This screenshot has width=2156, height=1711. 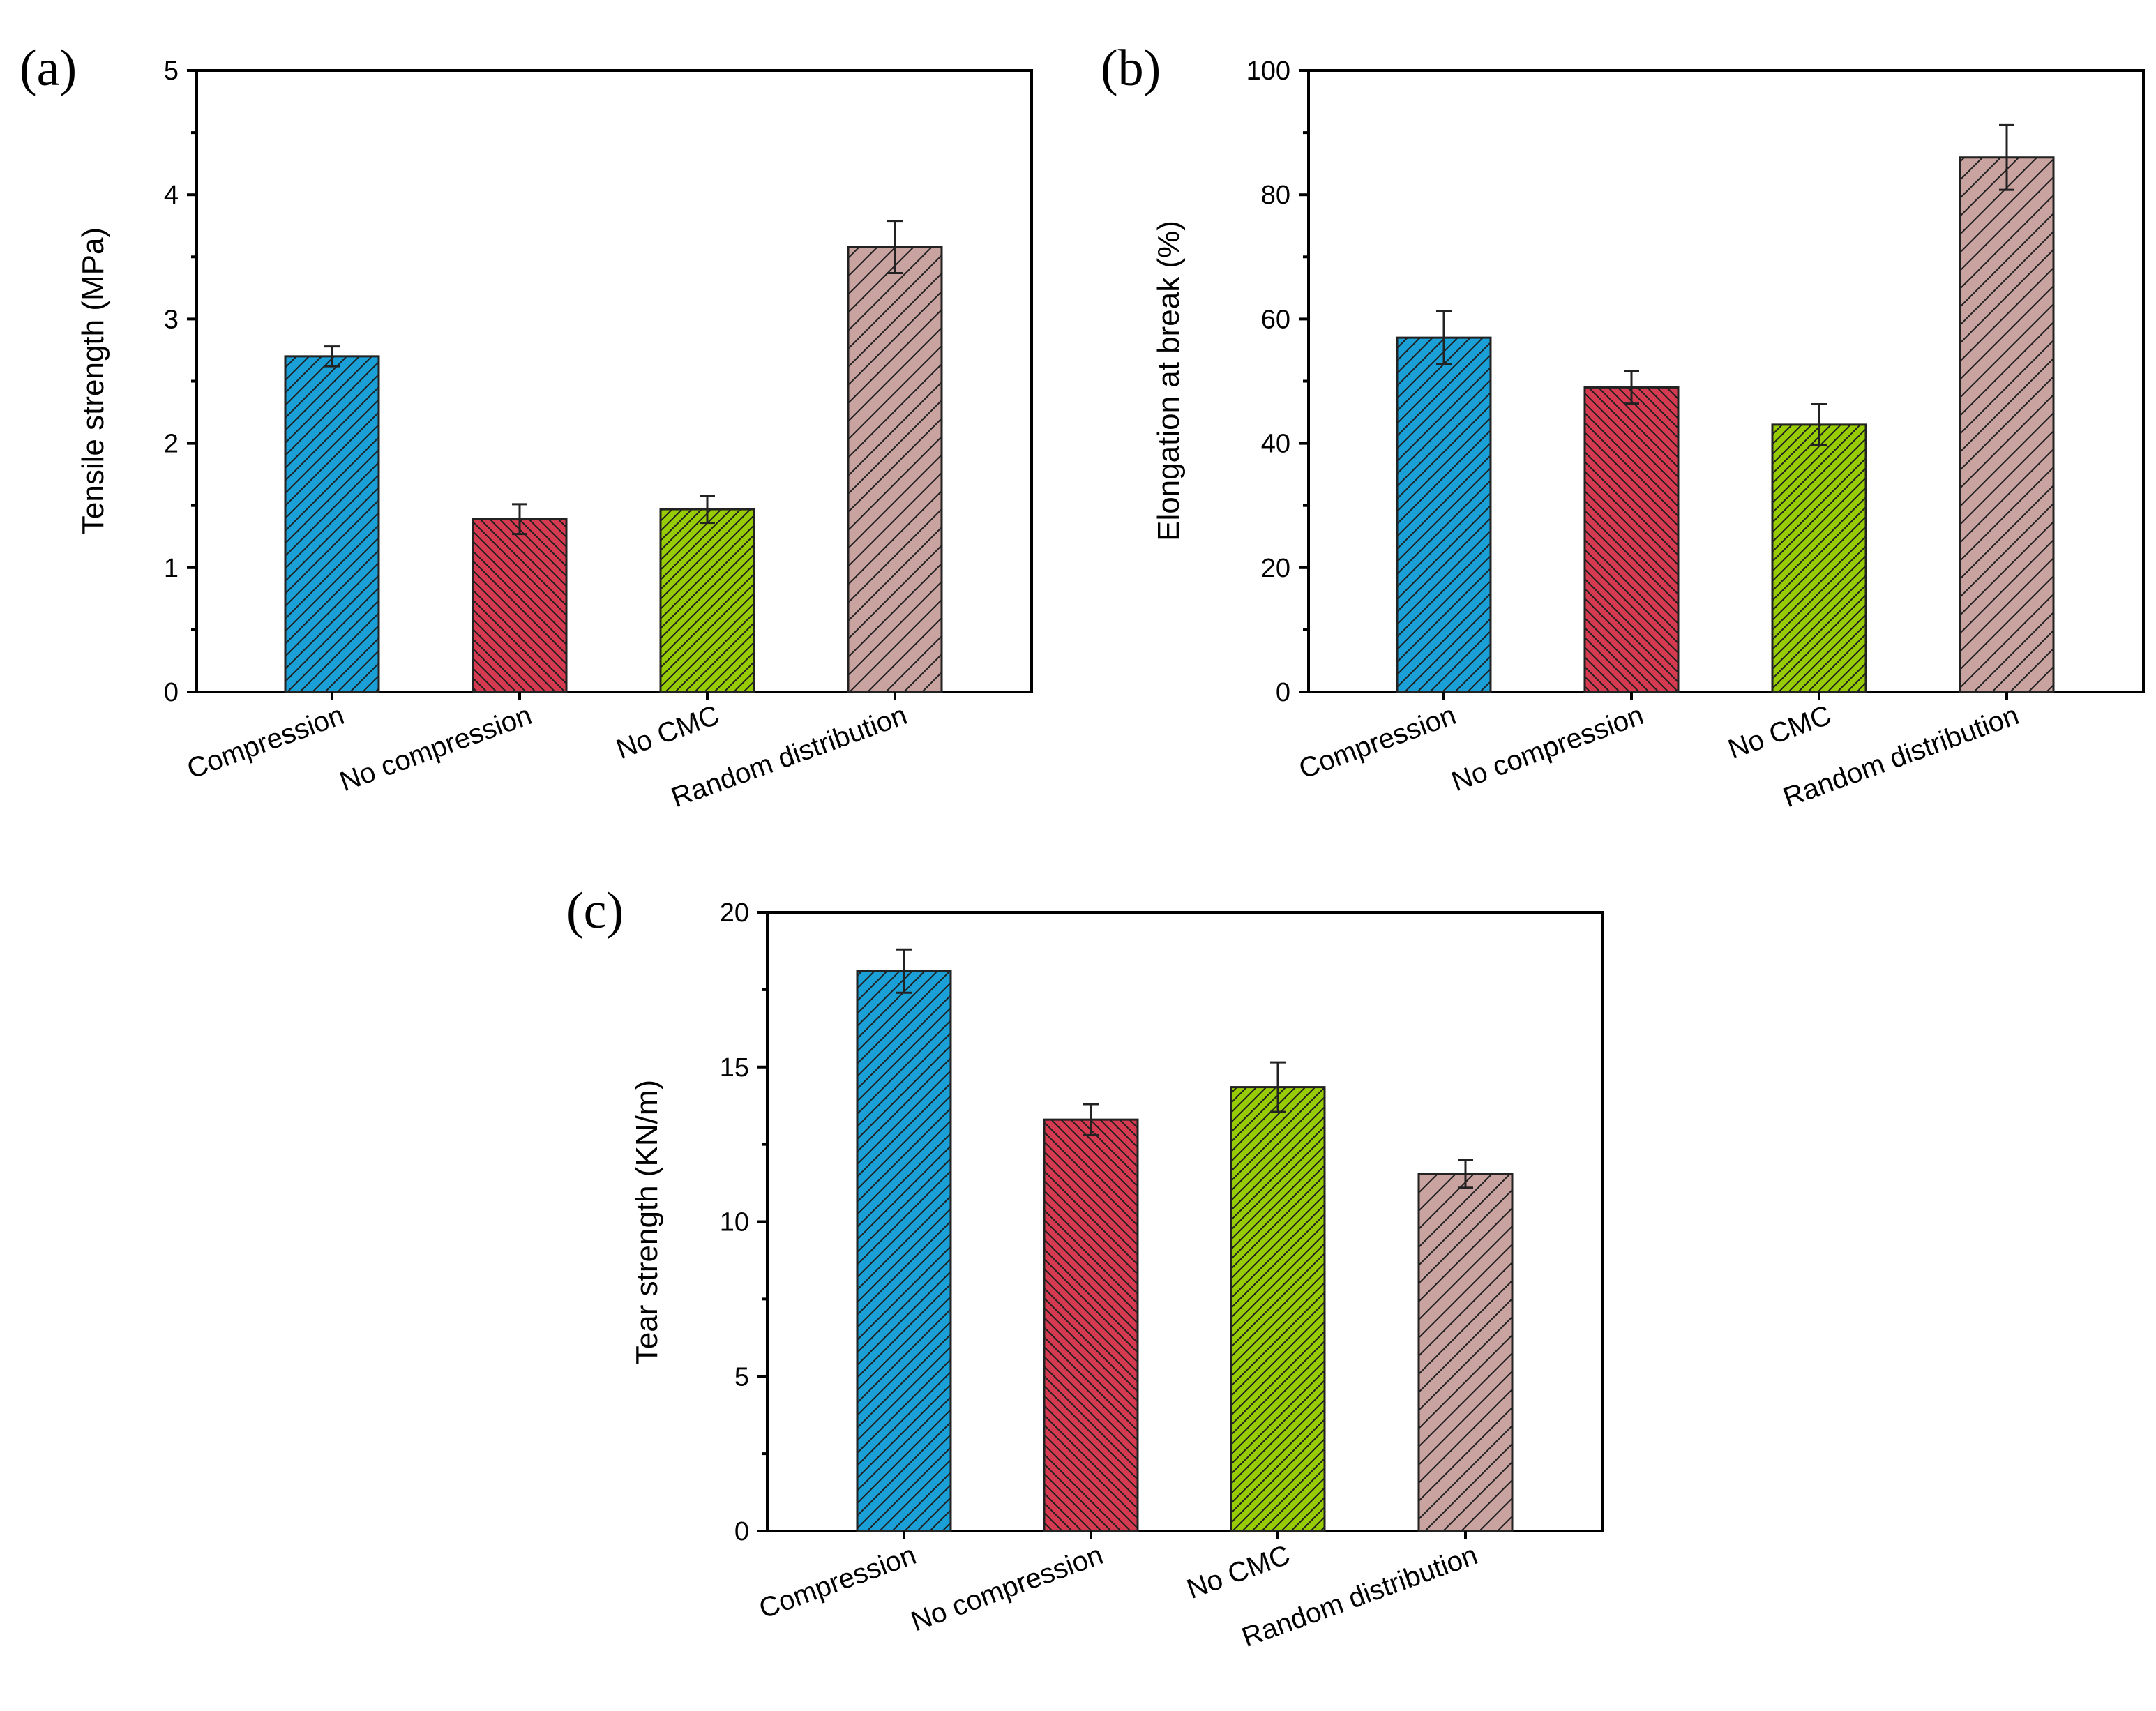 What do you see at coordinates (1238, 1572) in the screenshot?
I see `panel-c-category-label: No CMC` at bounding box center [1238, 1572].